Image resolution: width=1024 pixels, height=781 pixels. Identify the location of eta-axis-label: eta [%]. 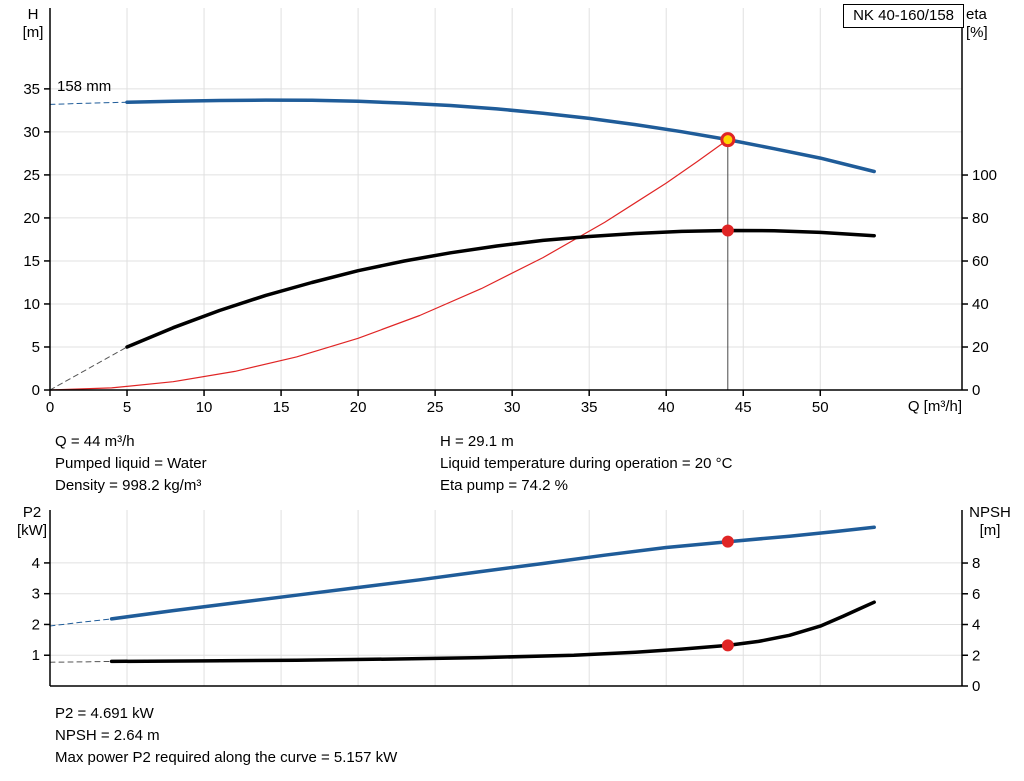
(989, 24).